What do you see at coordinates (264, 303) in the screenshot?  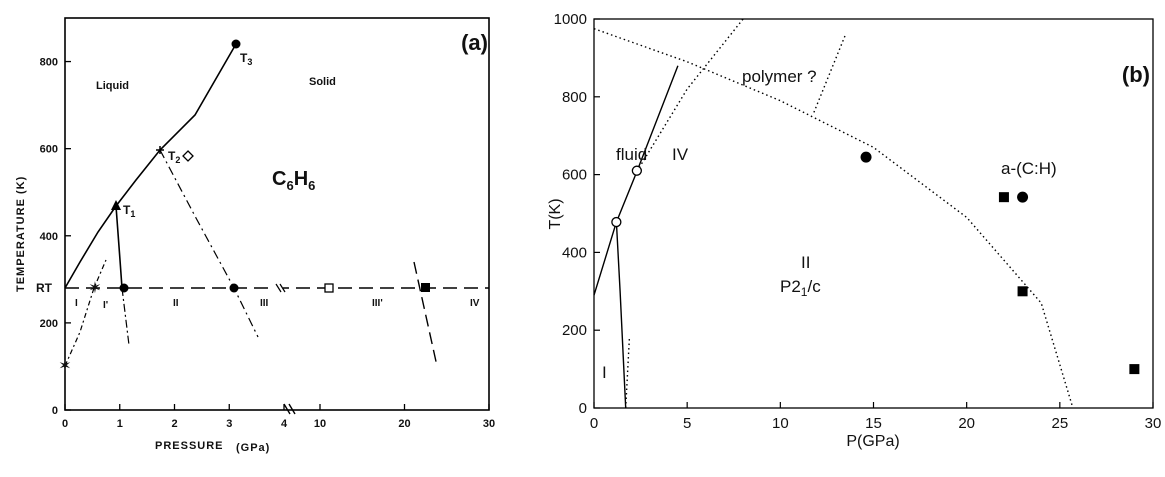 I see `phase-iii: III` at bounding box center [264, 303].